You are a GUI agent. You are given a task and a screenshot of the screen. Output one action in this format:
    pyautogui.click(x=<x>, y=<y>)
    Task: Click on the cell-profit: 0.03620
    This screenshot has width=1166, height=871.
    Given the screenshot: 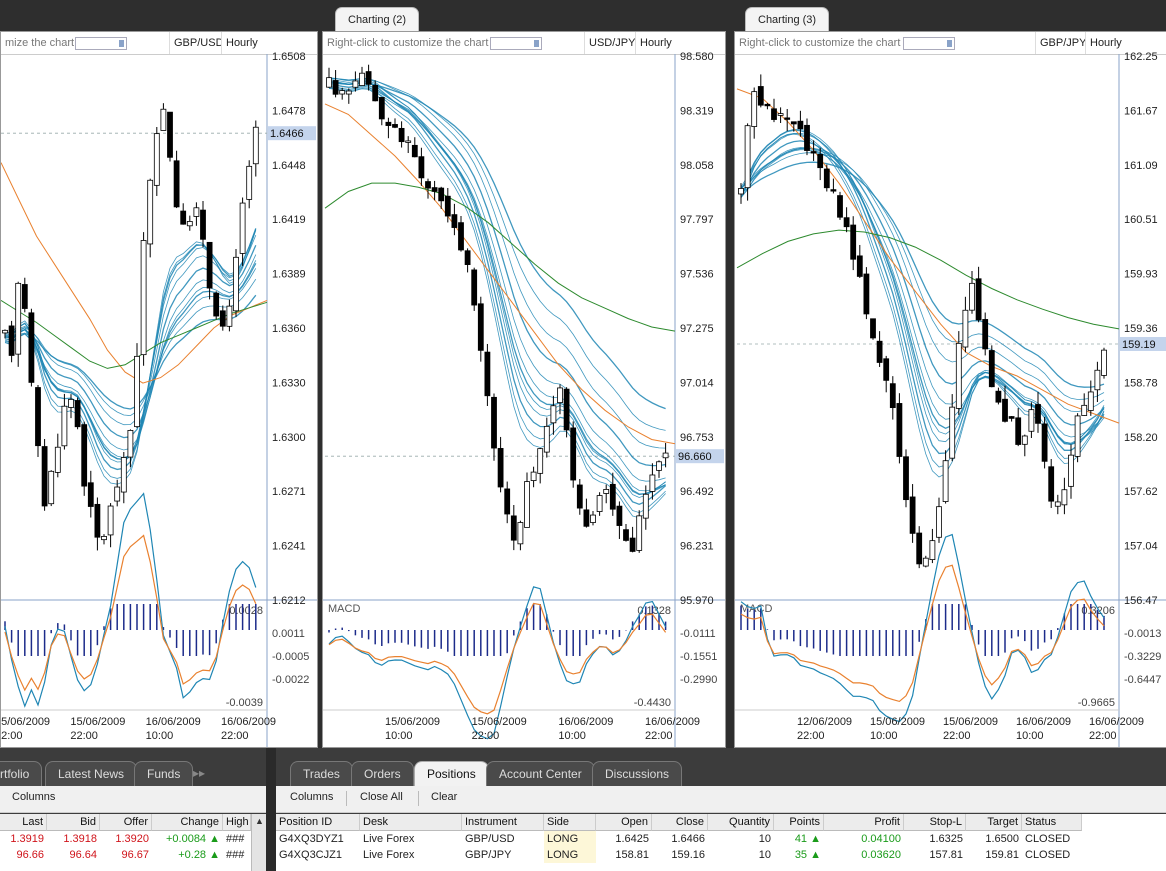 What is the action you would take?
    pyautogui.click(x=881, y=855)
    